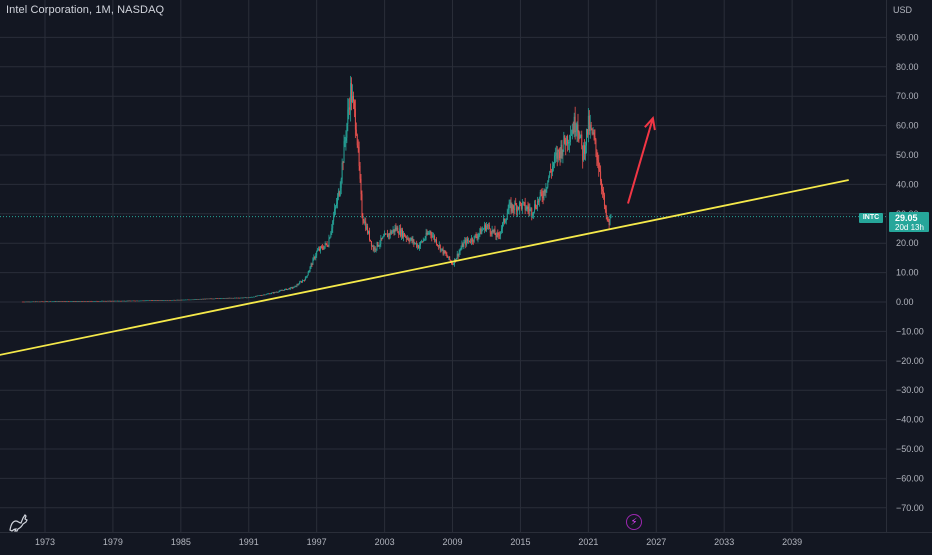  I want to click on tradingview-logo-icon, so click(20, 521).